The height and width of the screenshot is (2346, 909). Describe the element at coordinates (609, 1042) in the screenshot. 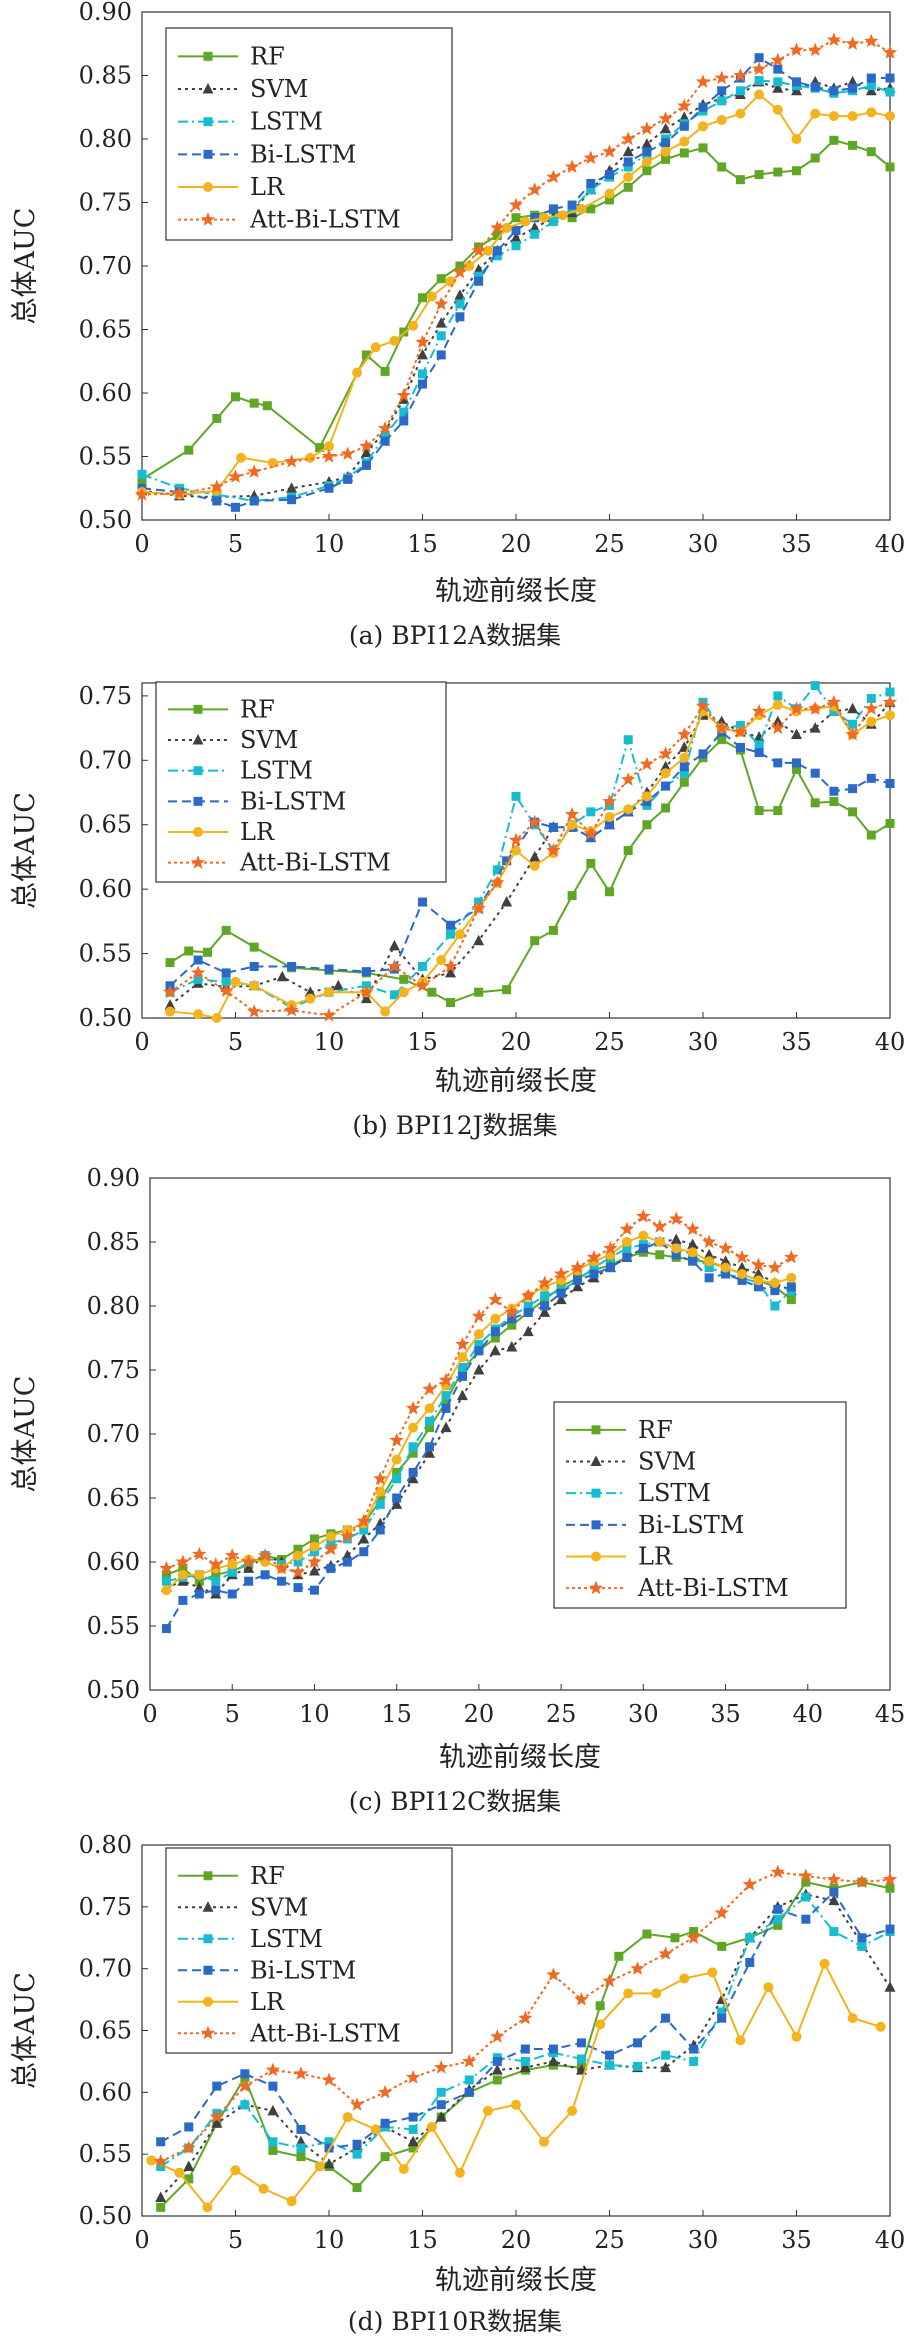

I see `x-tick-label: 25` at that location.